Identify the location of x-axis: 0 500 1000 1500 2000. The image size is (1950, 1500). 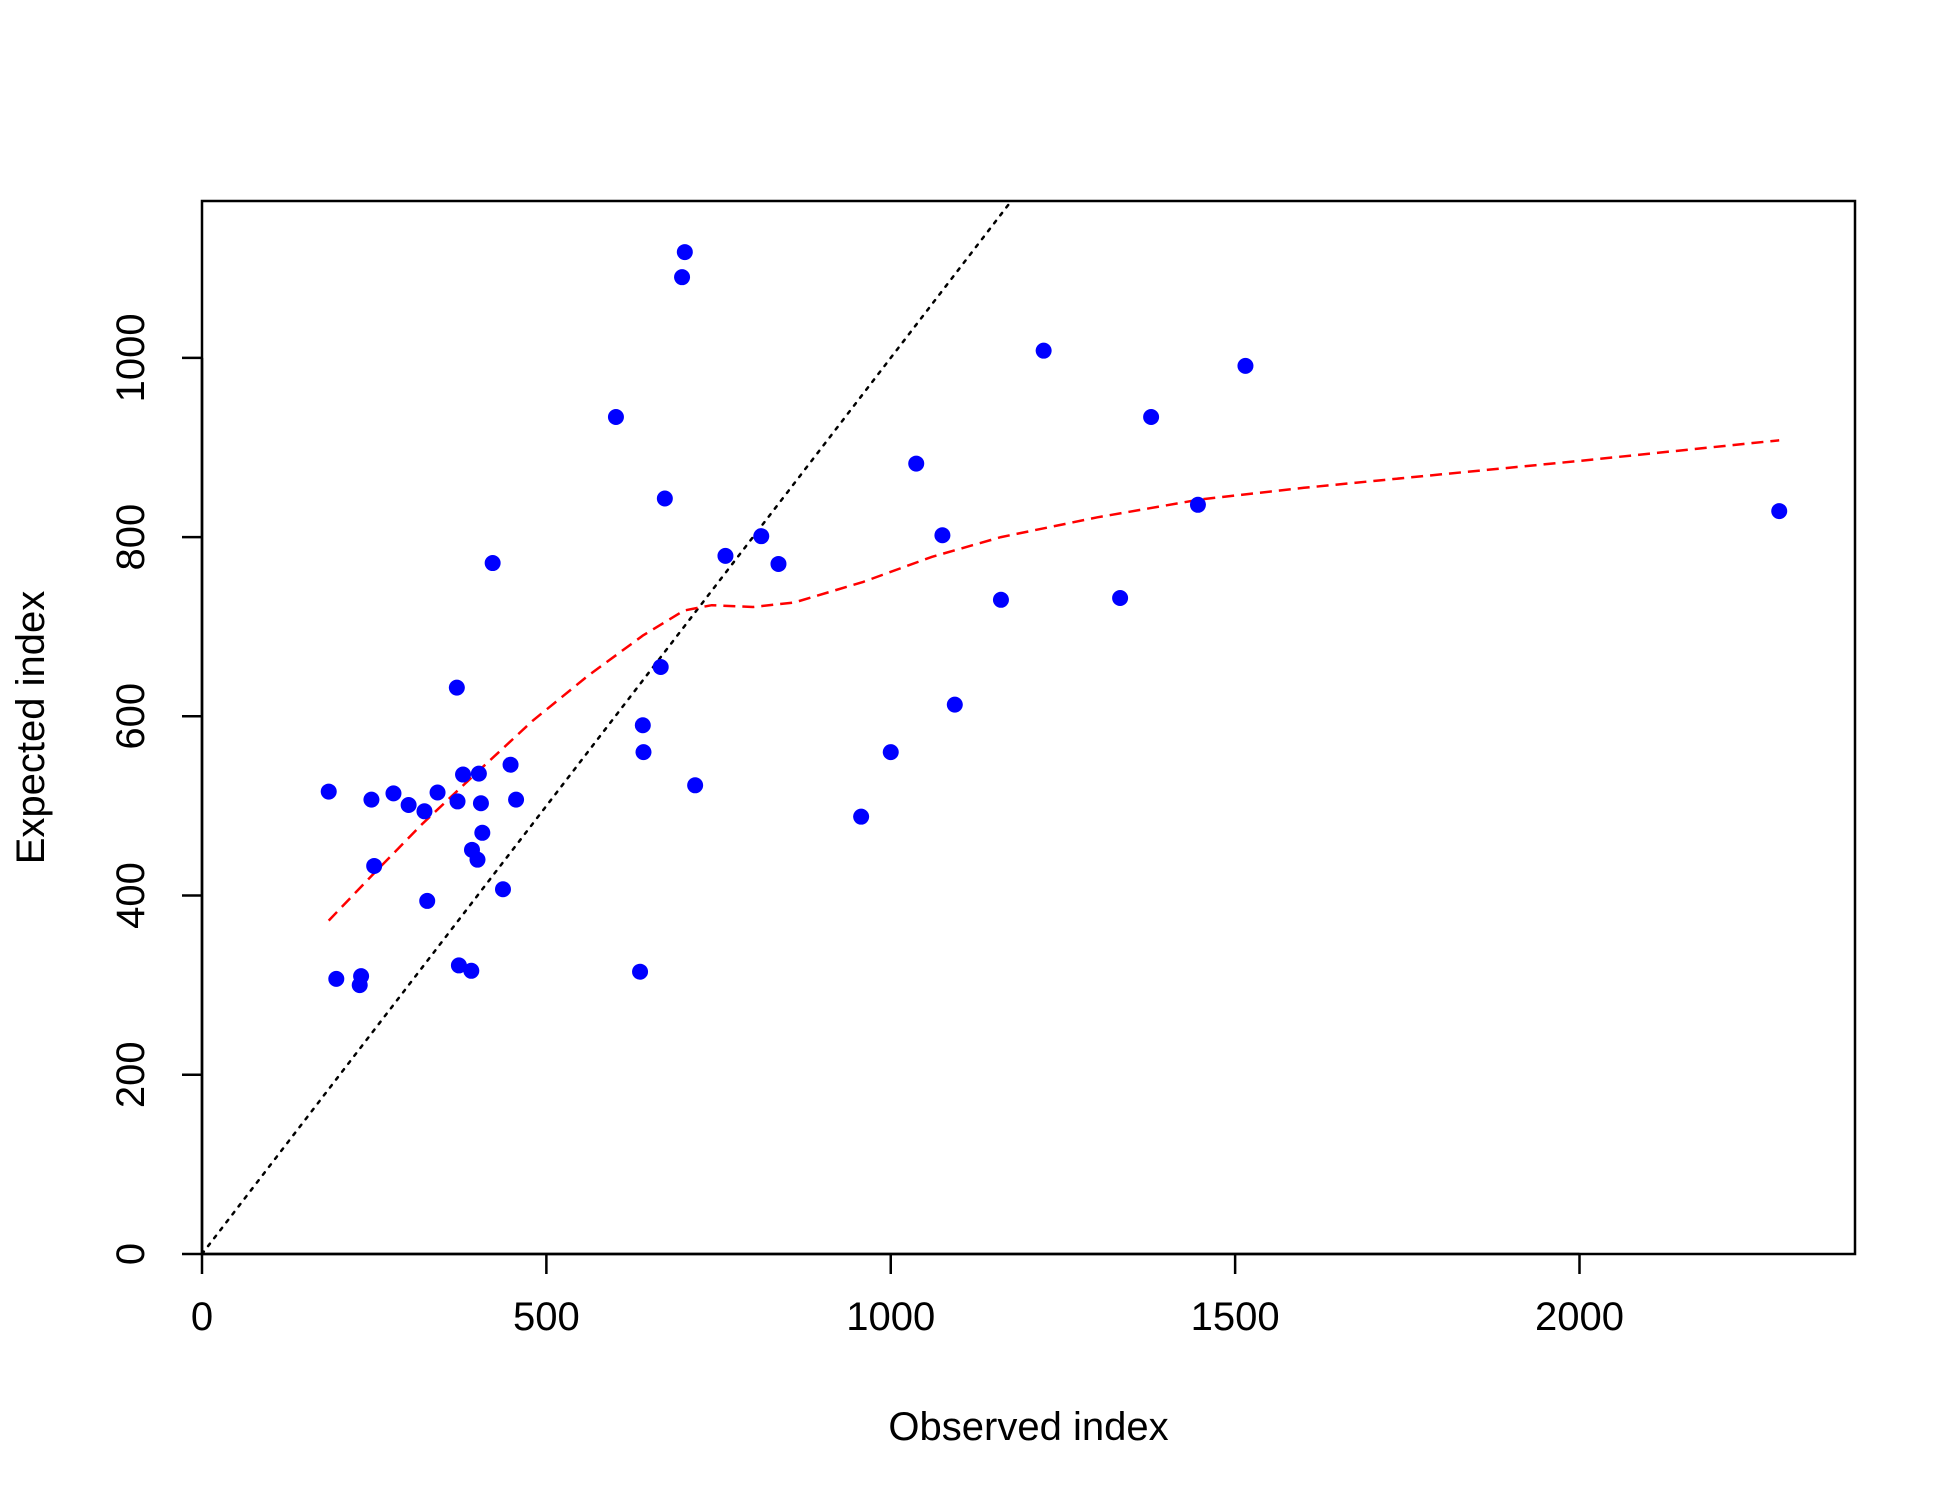
(907, 1295).